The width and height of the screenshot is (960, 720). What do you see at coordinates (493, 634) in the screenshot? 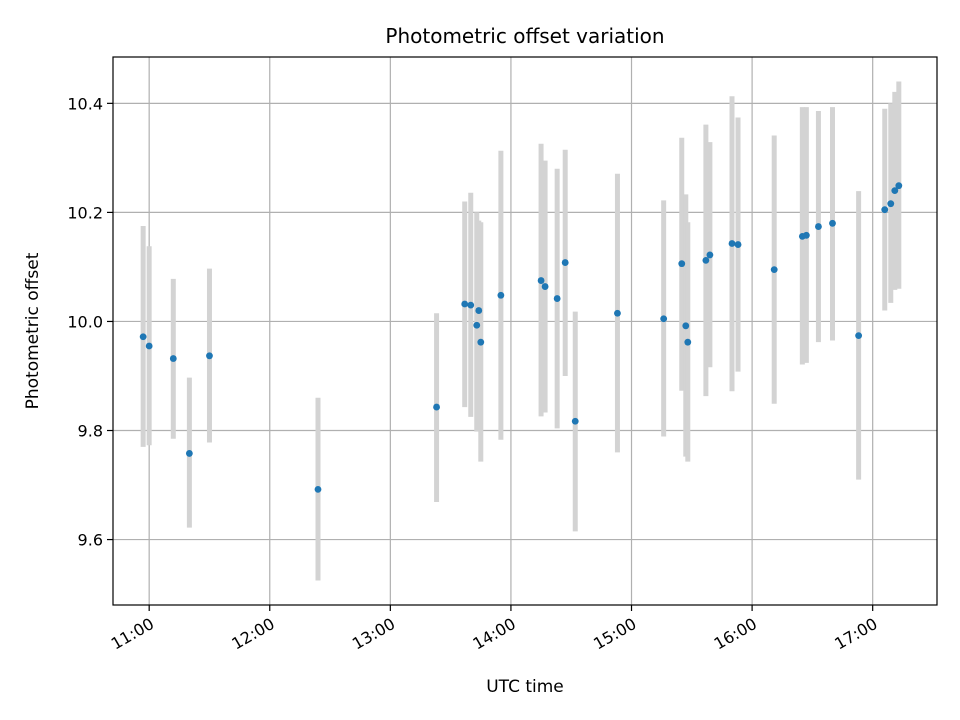
I see `x-tick-label: 14:00` at bounding box center [493, 634].